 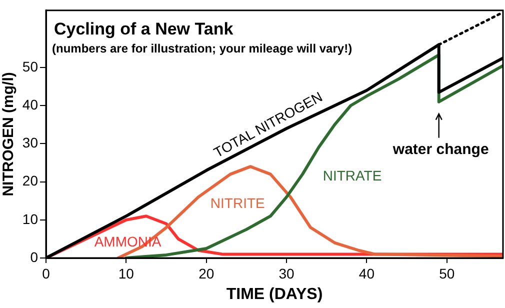 What do you see at coordinates (144, 28) in the screenshot?
I see `text: Cycling of a New Tank` at bounding box center [144, 28].